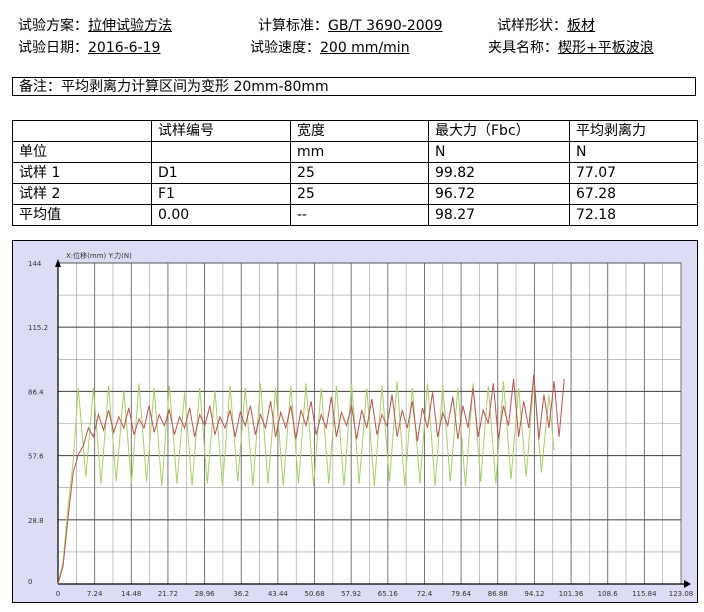  I want to click on x-tick-label: 86.88, so click(498, 594).